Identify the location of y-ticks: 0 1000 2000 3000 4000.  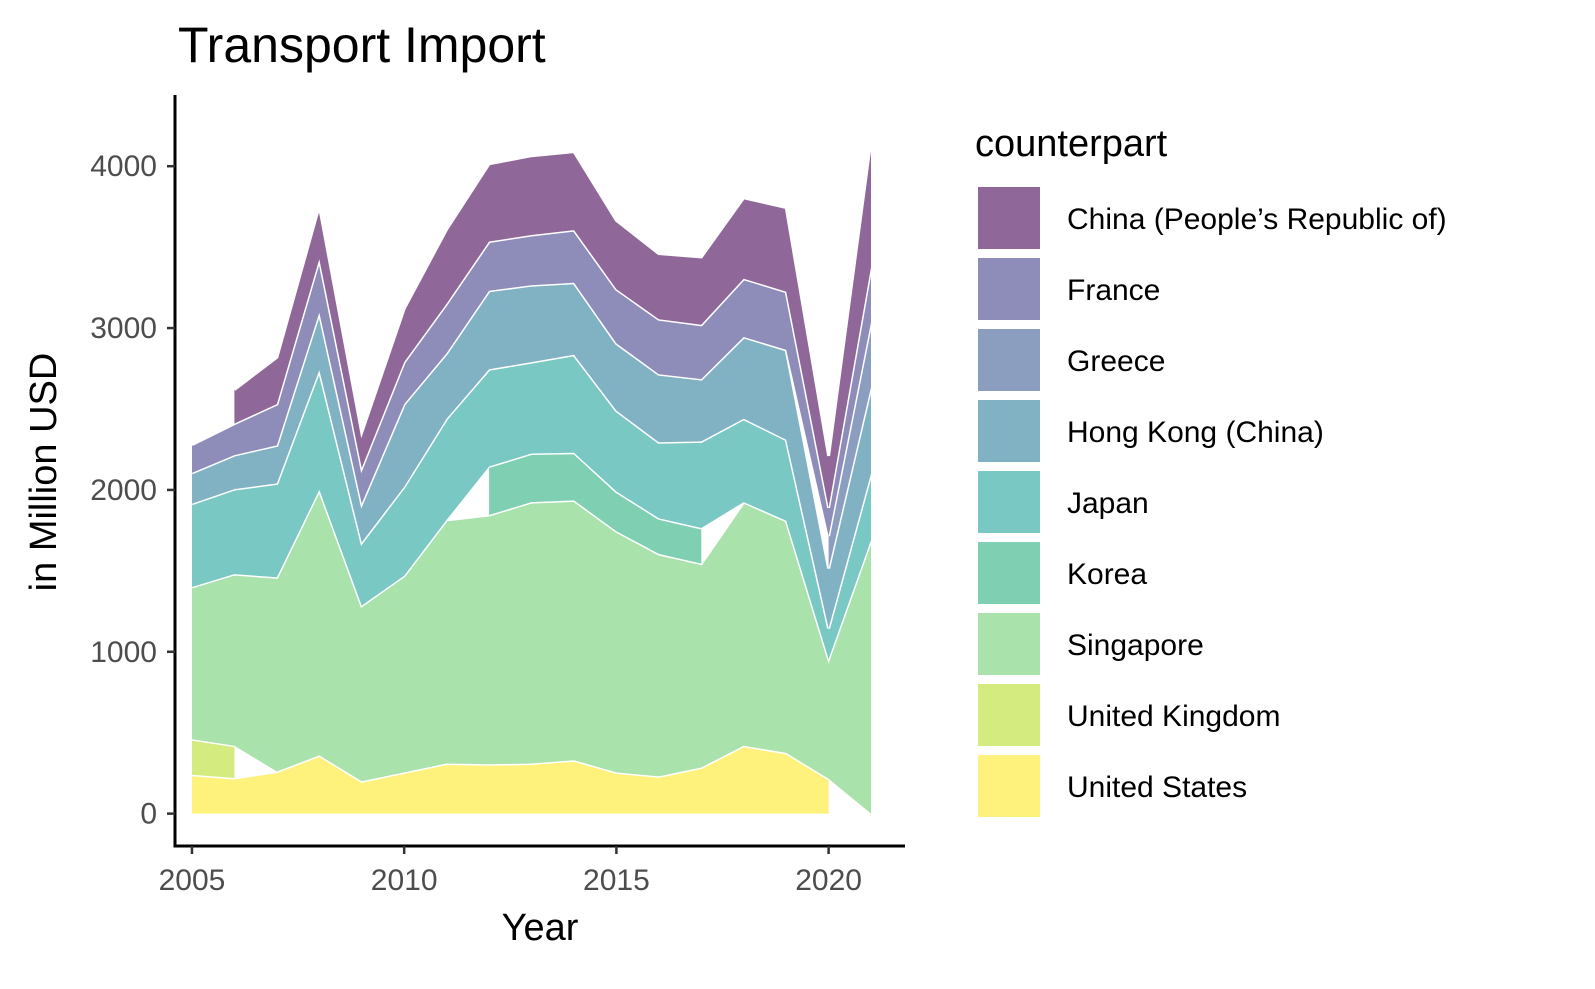
(132, 490).